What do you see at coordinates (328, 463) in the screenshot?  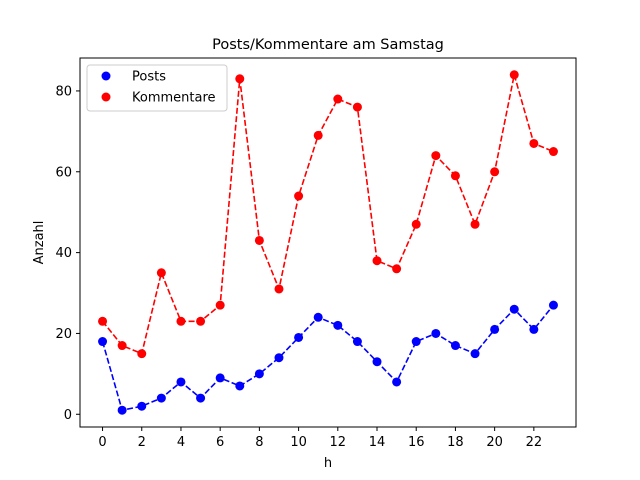 I see `x-axis-label: h` at bounding box center [328, 463].